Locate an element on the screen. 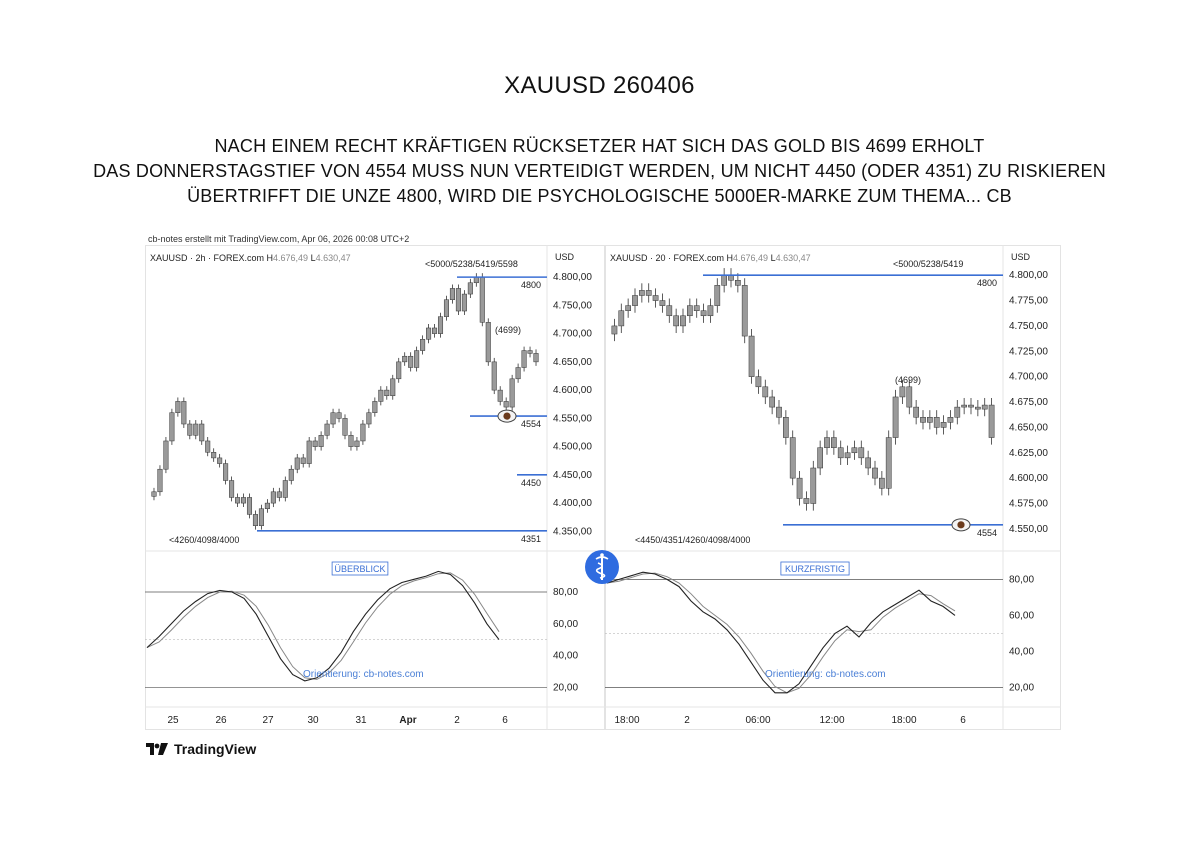  oscillator-label-box is located at coordinates (815, 568).